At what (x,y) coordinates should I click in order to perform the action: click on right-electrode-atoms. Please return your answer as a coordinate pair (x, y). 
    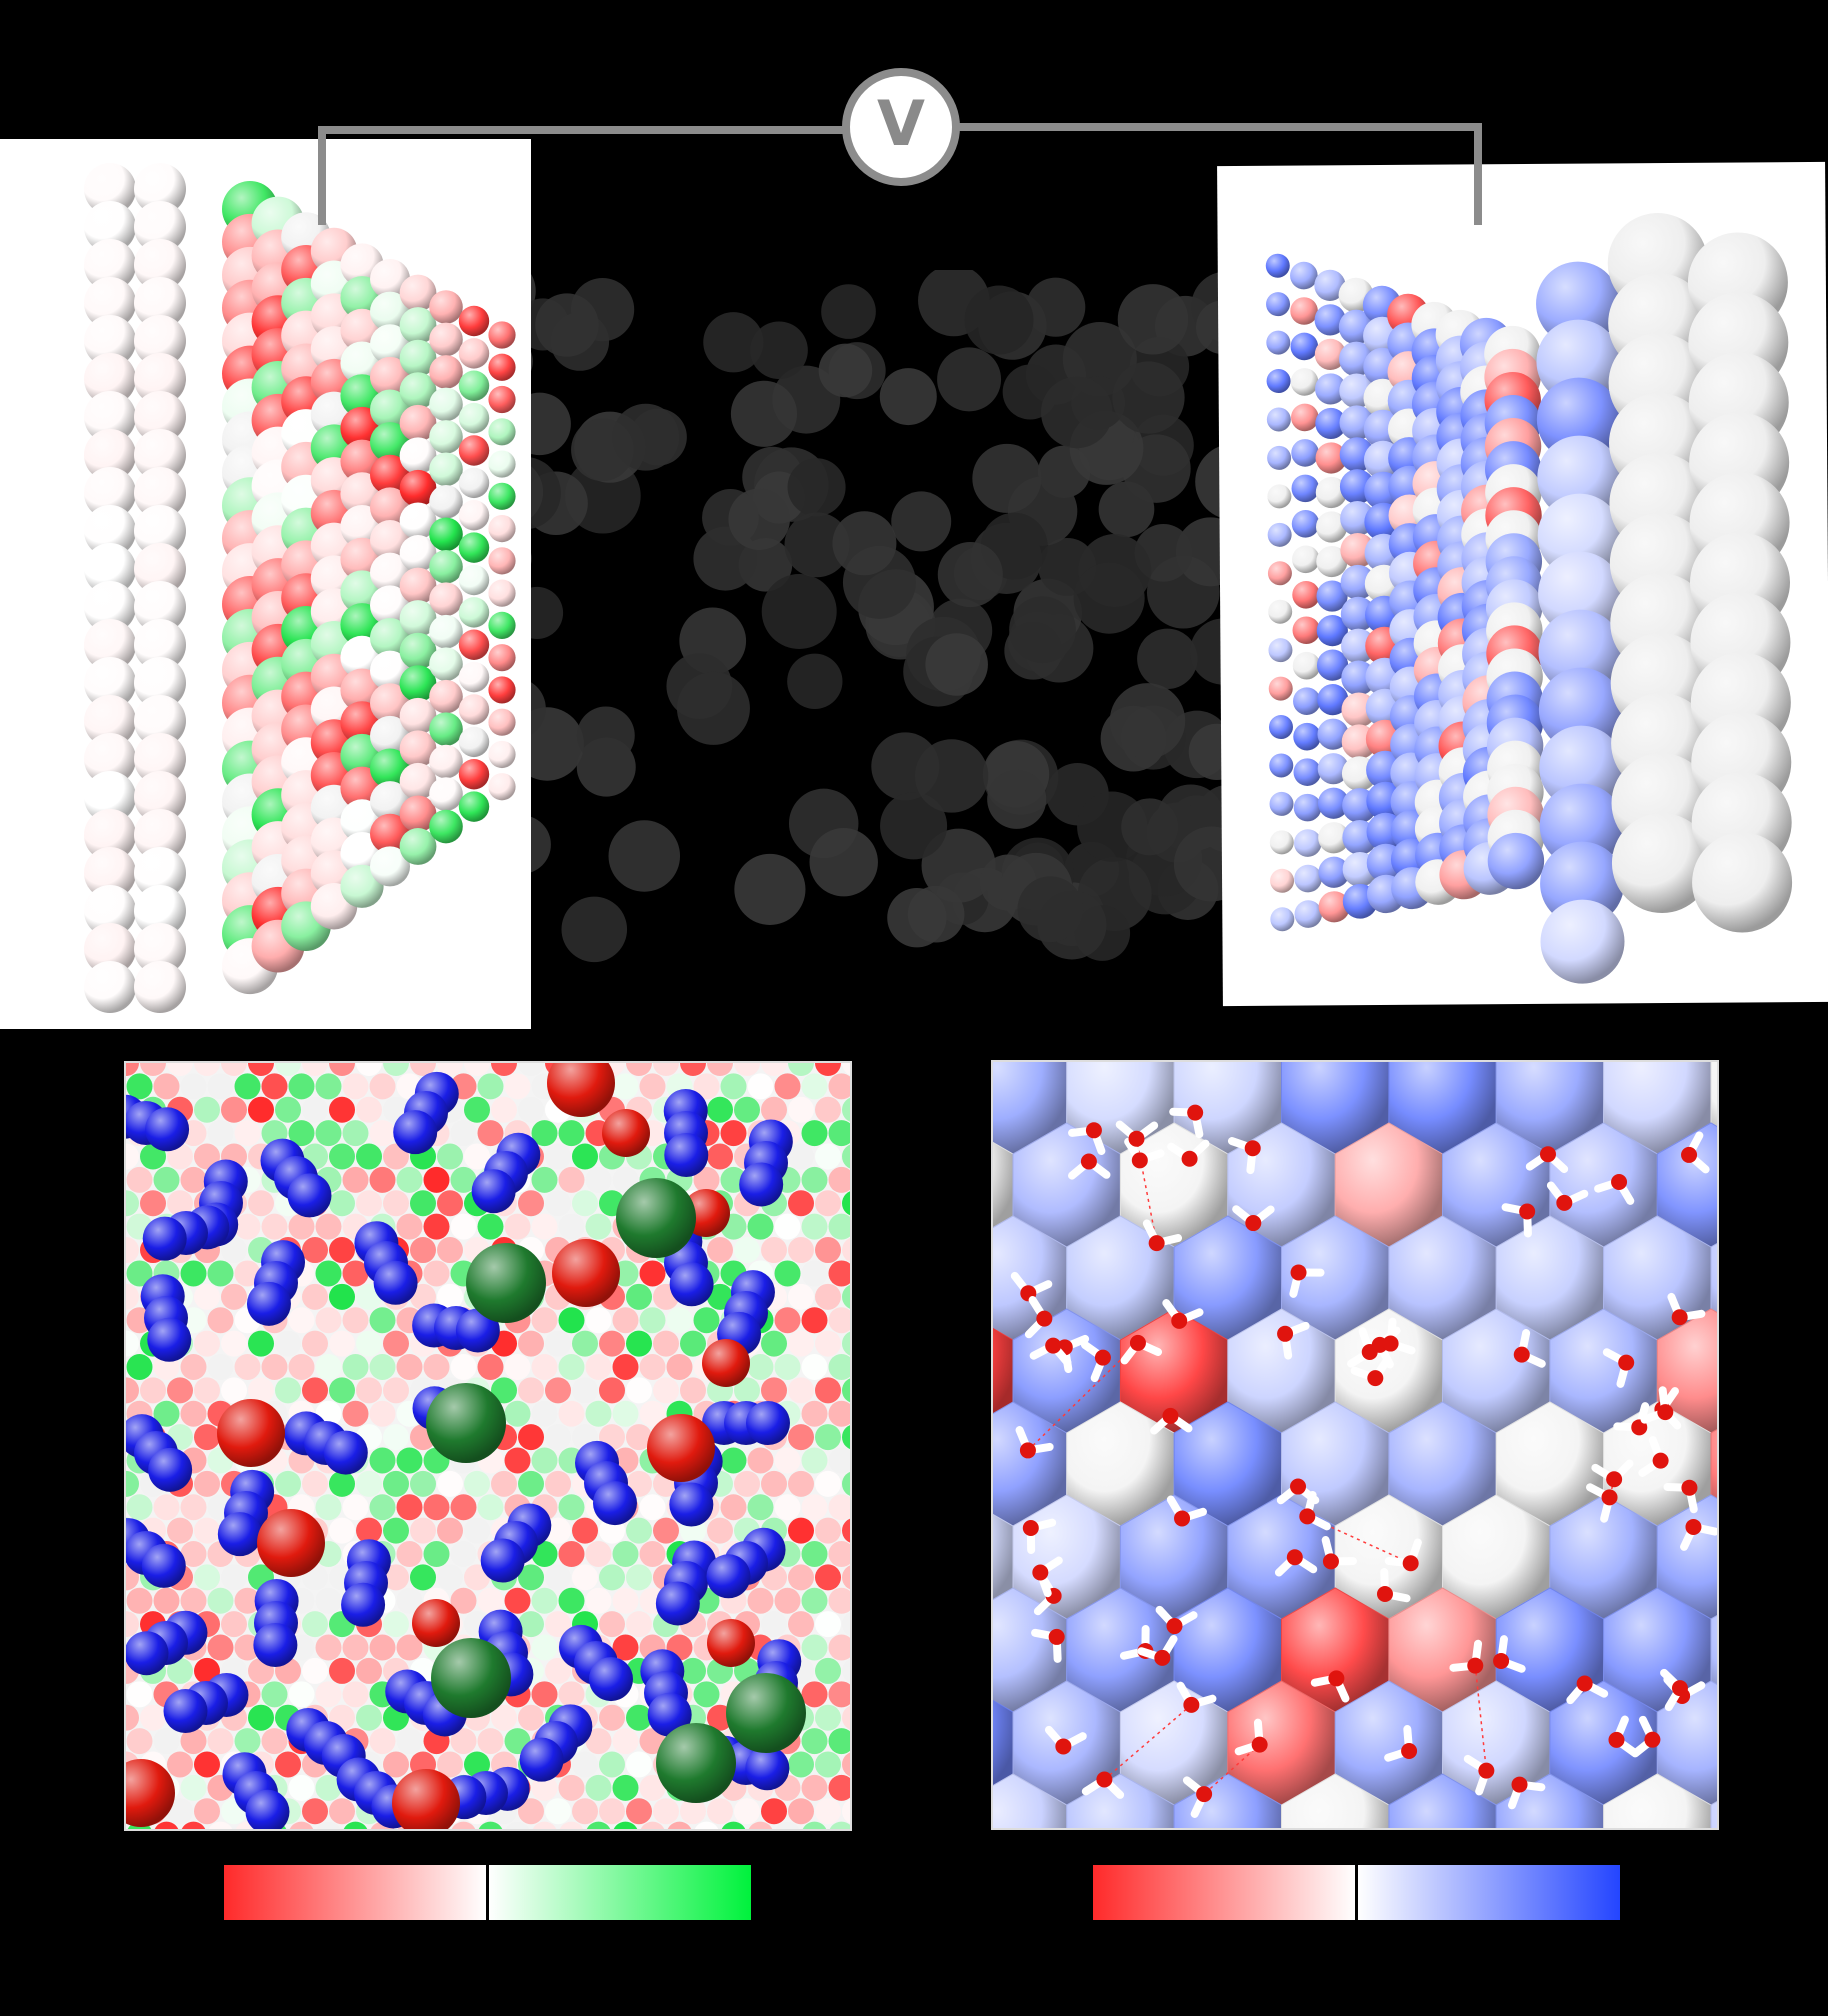
    Looking at the image, I should click on (1529, 598).